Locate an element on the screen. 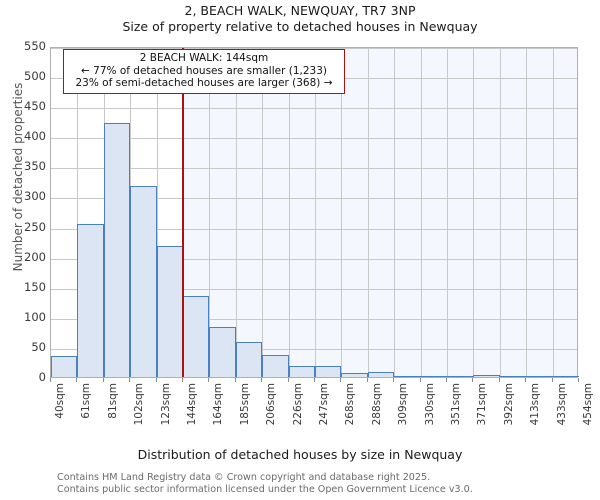  x-tick-label: 268sqm is located at coordinates (350, 404).